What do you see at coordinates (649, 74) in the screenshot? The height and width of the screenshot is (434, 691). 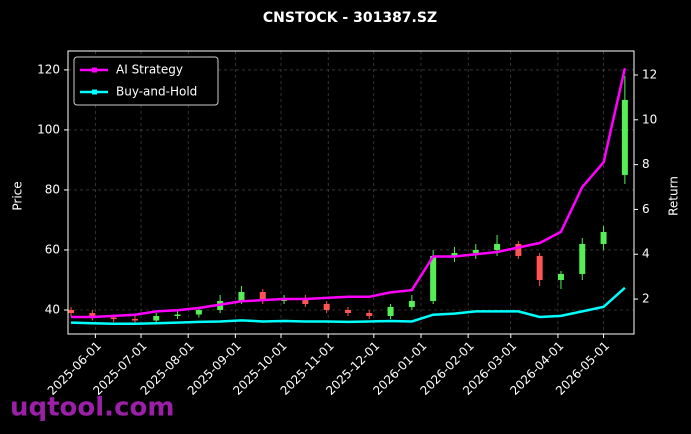 I see `y2-tick-label: 12` at bounding box center [649, 74].